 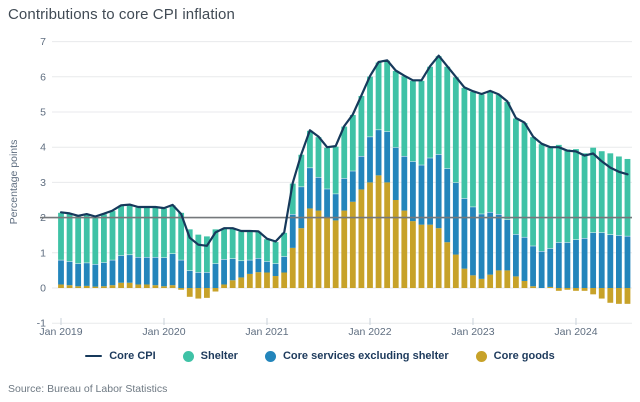 What do you see at coordinates (524, 356) in the screenshot?
I see `legend-label-core-goods: Core goods` at bounding box center [524, 356].